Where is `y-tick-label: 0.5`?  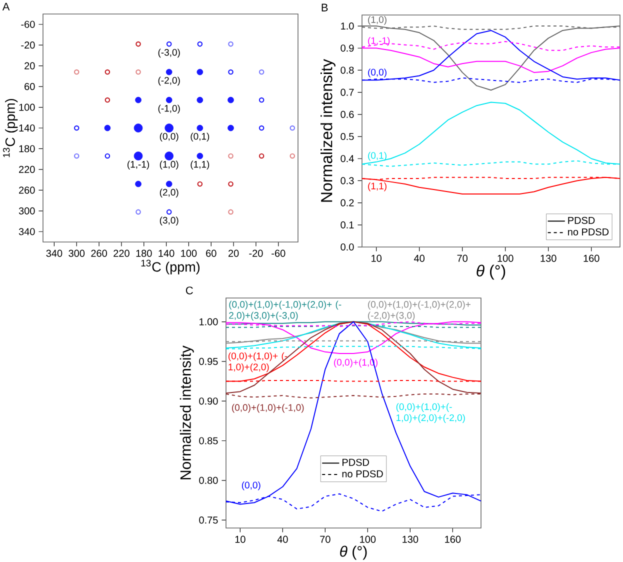 y-tick-label: 0.5 is located at coordinates (347, 136).